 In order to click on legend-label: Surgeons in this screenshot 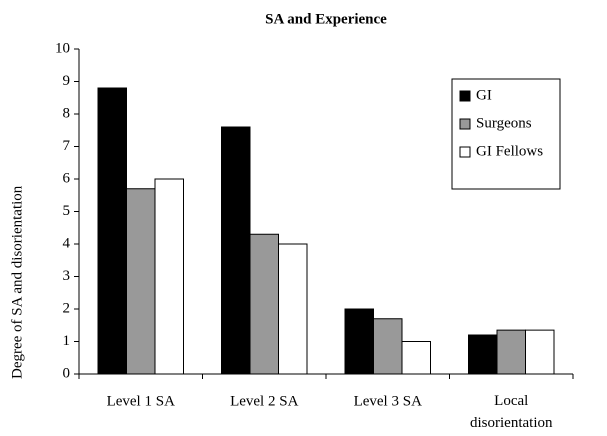, I will do `click(504, 123)`.